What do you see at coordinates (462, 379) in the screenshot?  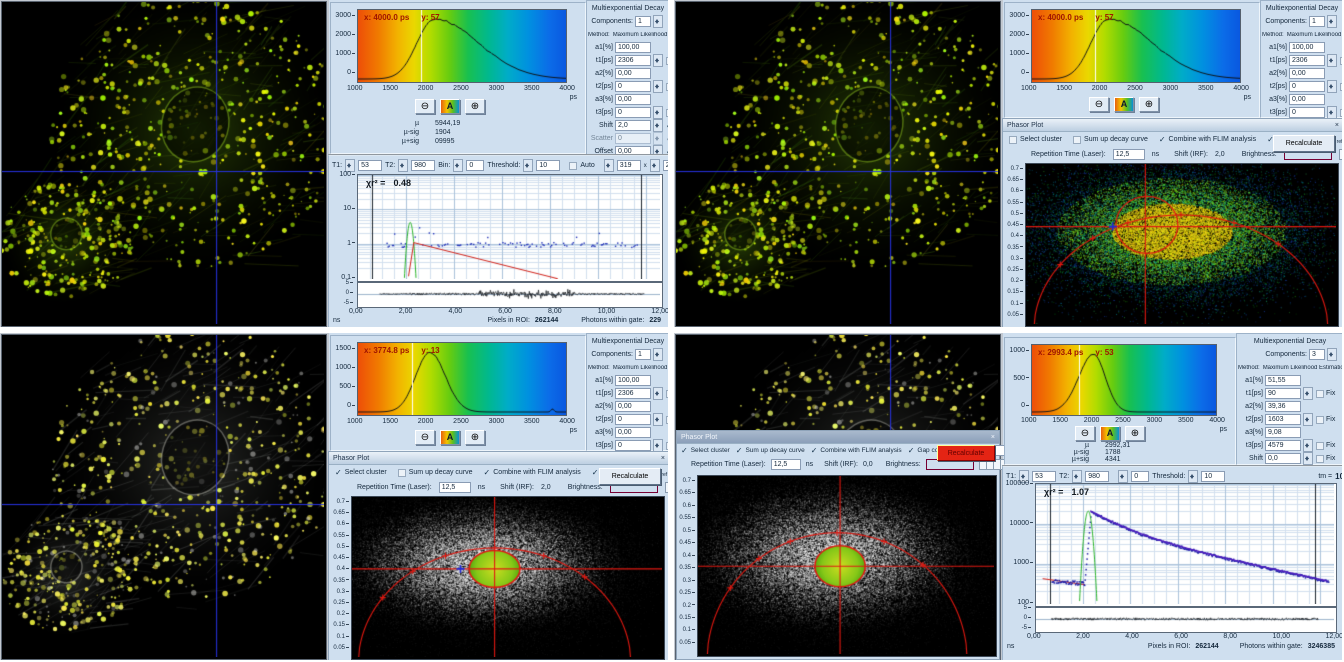 I see `lifetime-histogram-plot: x: 3774.8 ps y: 13` at bounding box center [462, 379].